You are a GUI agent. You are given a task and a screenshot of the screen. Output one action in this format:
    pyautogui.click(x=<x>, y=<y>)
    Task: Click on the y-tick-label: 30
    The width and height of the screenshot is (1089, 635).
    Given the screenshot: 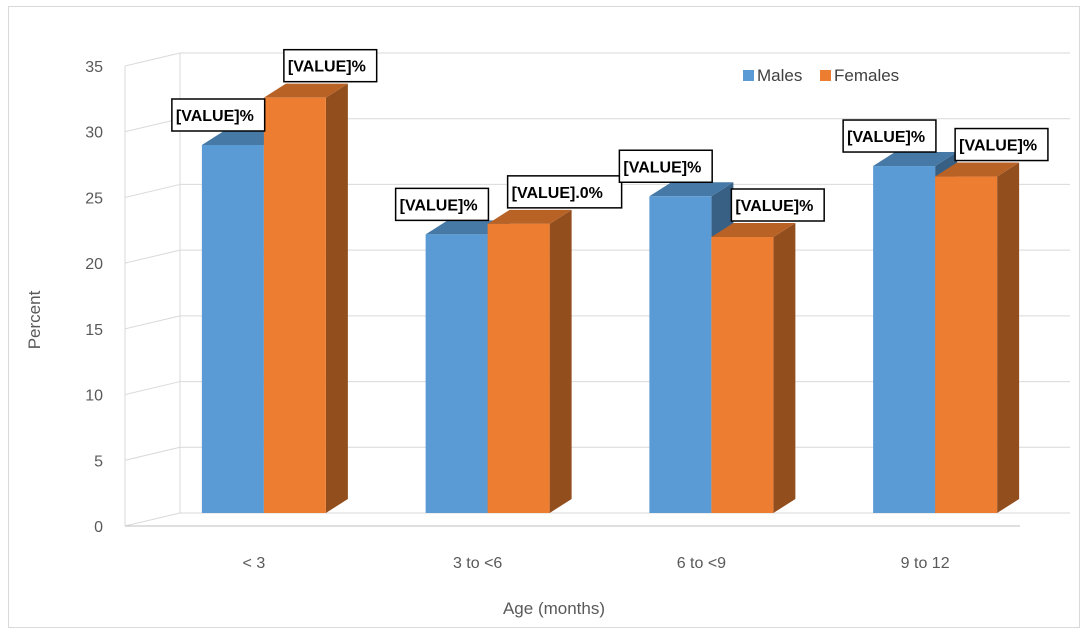 What is the action you would take?
    pyautogui.click(x=94, y=133)
    